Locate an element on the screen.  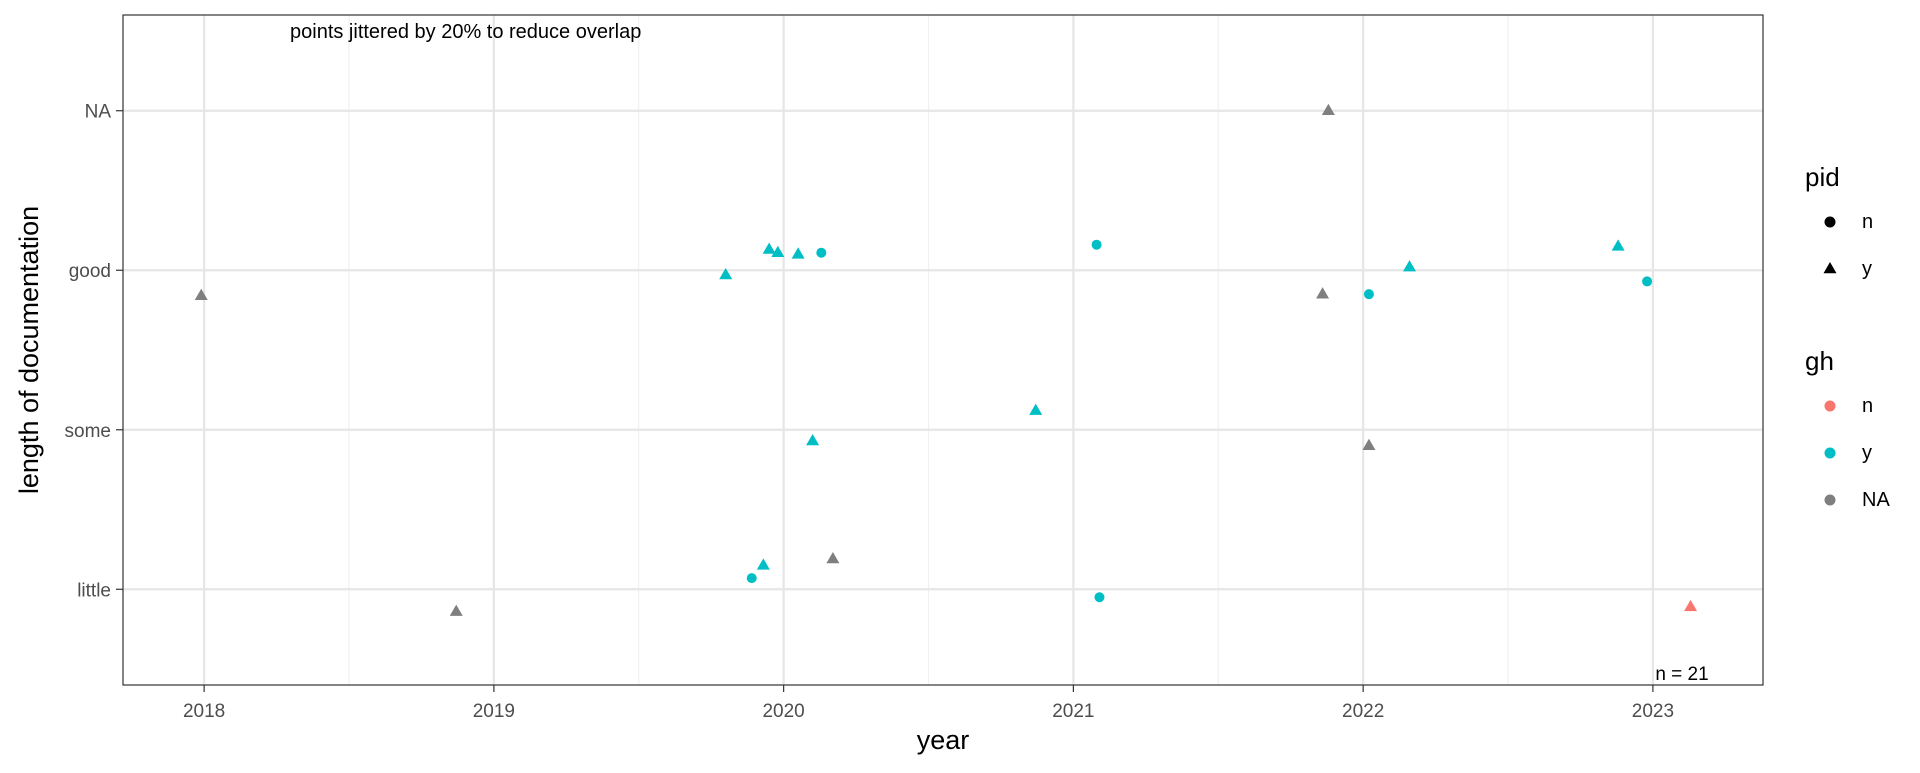
y-tick-label: good is located at coordinates (90, 271).